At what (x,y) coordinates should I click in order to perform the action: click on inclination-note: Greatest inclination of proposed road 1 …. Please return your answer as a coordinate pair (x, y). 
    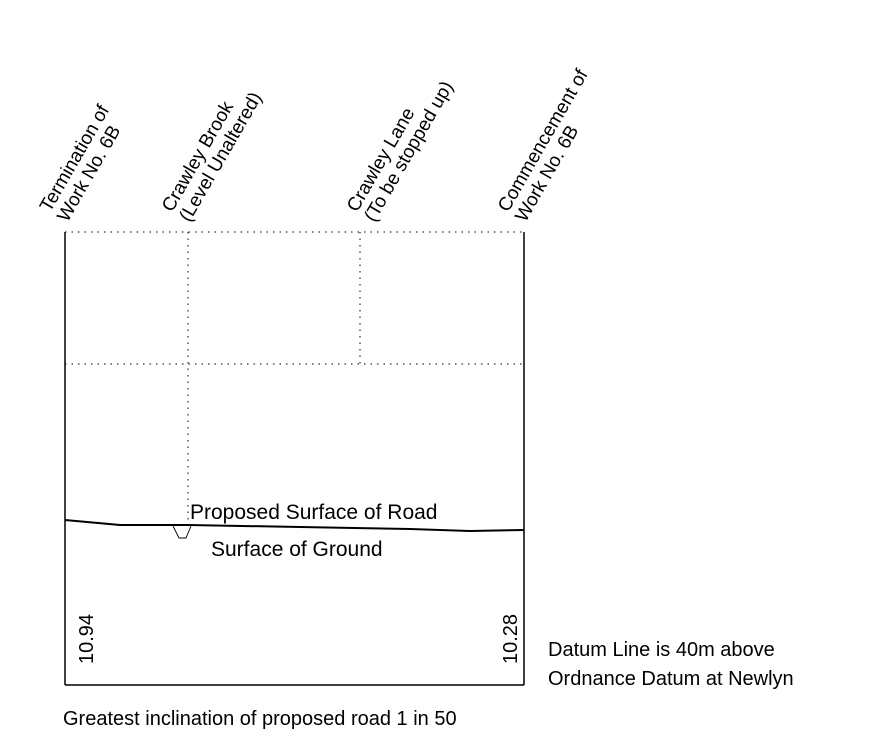
    Looking at the image, I should click on (260, 719).